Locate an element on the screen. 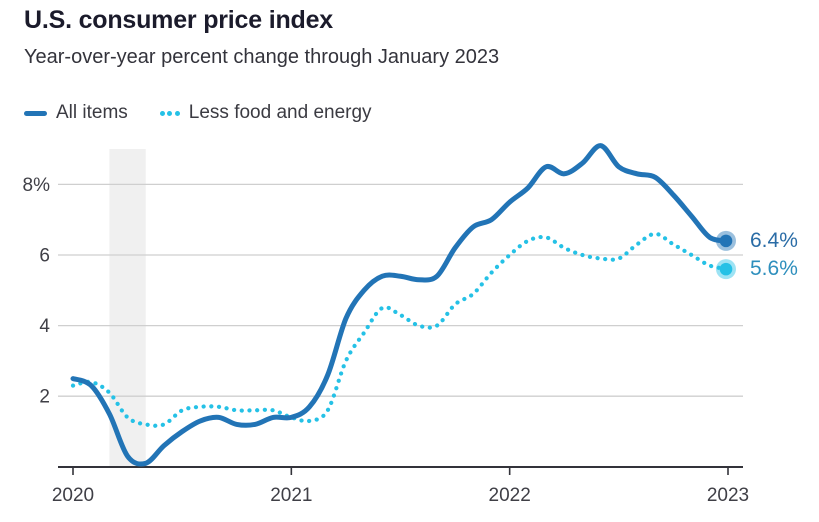 This screenshot has height=522, width=819. legend-label-all-items: All items is located at coordinates (92, 112).